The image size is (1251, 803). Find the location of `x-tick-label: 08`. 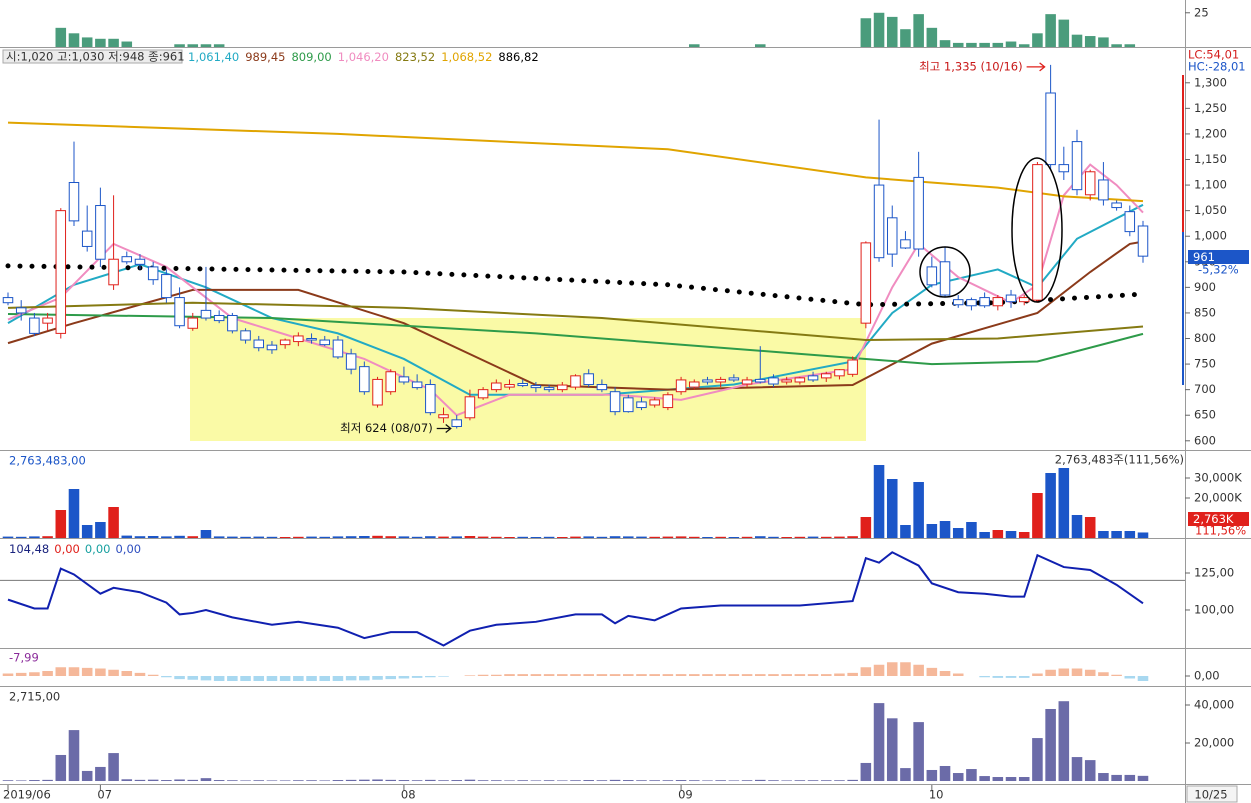

x-tick-label: 08 is located at coordinates (408, 795).